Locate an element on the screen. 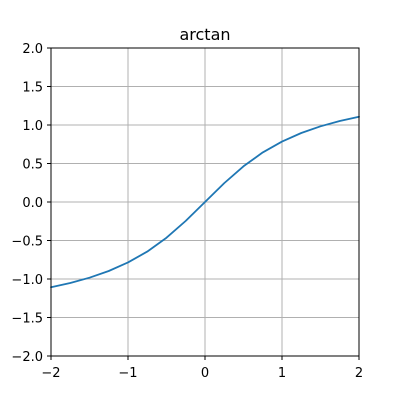 Image resolution: width=400 pixels, height=400 pixels. y-tick-label: 1.0 is located at coordinates (32, 126).